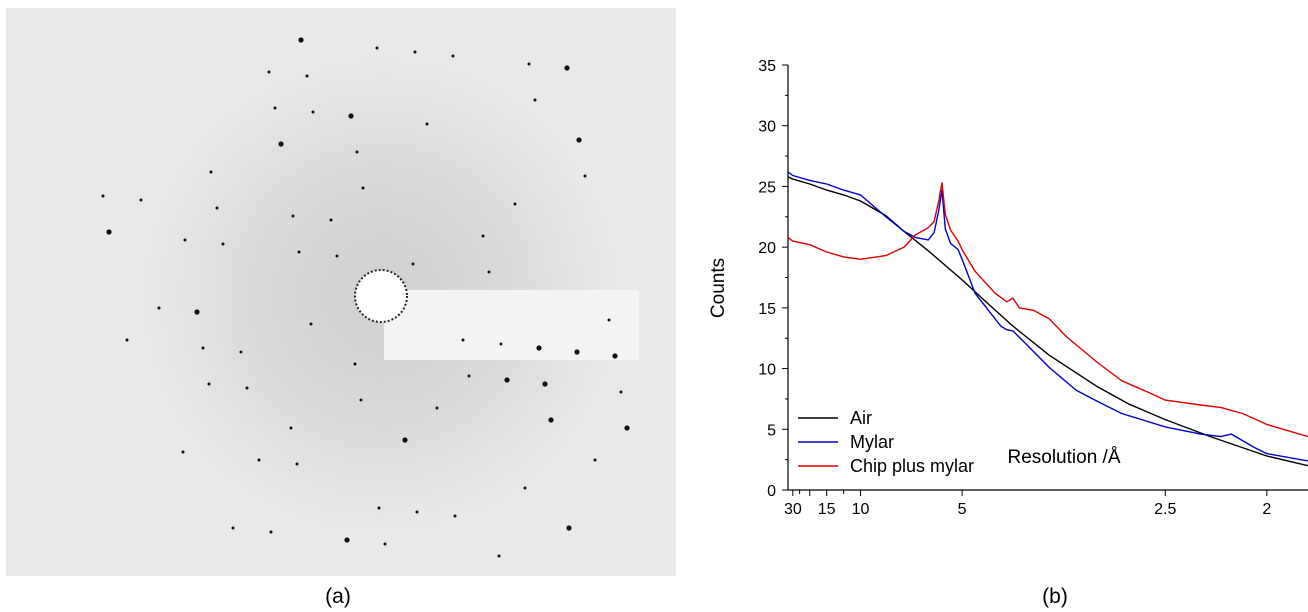 The height and width of the screenshot is (612, 1308). Describe the element at coordinates (767, 187) in the screenshot. I see `y-tick-label: 25` at that location.